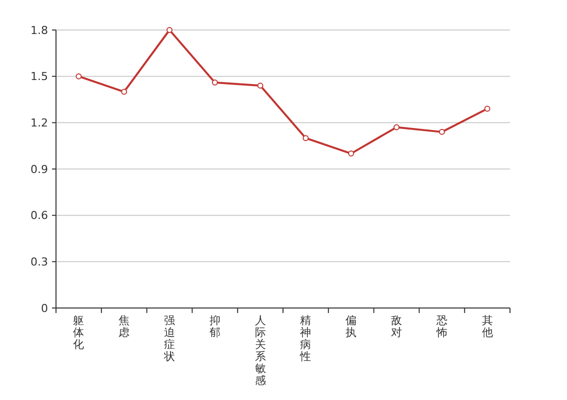 The image size is (567, 400). What do you see at coordinates (39, 123) in the screenshot?
I see `y-tick-label: 1.2` at bounding box center [39, 123].